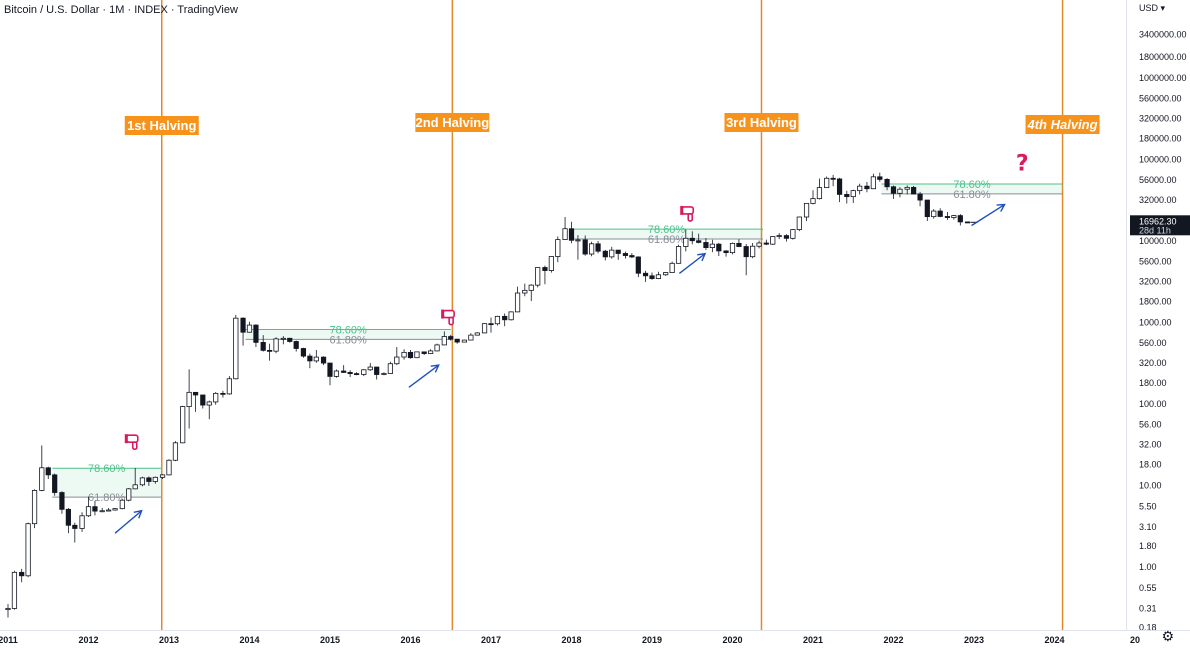 The image size is (1190, 648). I want to click on price-tick-label: 100.00, so click(1153, 404).